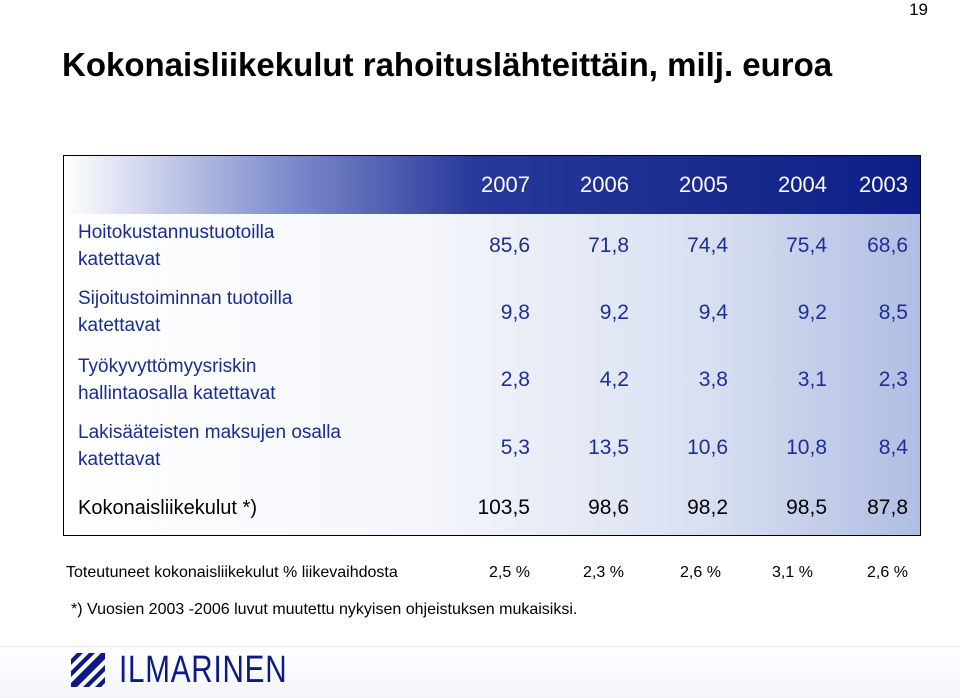  Describe the element at coordinates (167, 366) in the screenshot. I see `row-label-line: Työkyvyttömyysriskin` at that location.